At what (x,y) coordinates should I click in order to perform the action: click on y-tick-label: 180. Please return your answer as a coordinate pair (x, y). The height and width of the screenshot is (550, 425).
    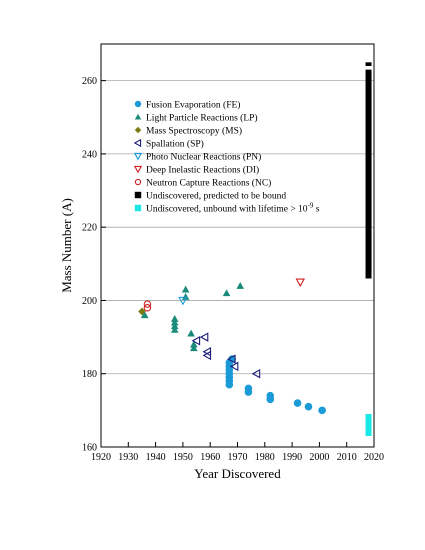
    Looking at the image, I should click on (89, 374).